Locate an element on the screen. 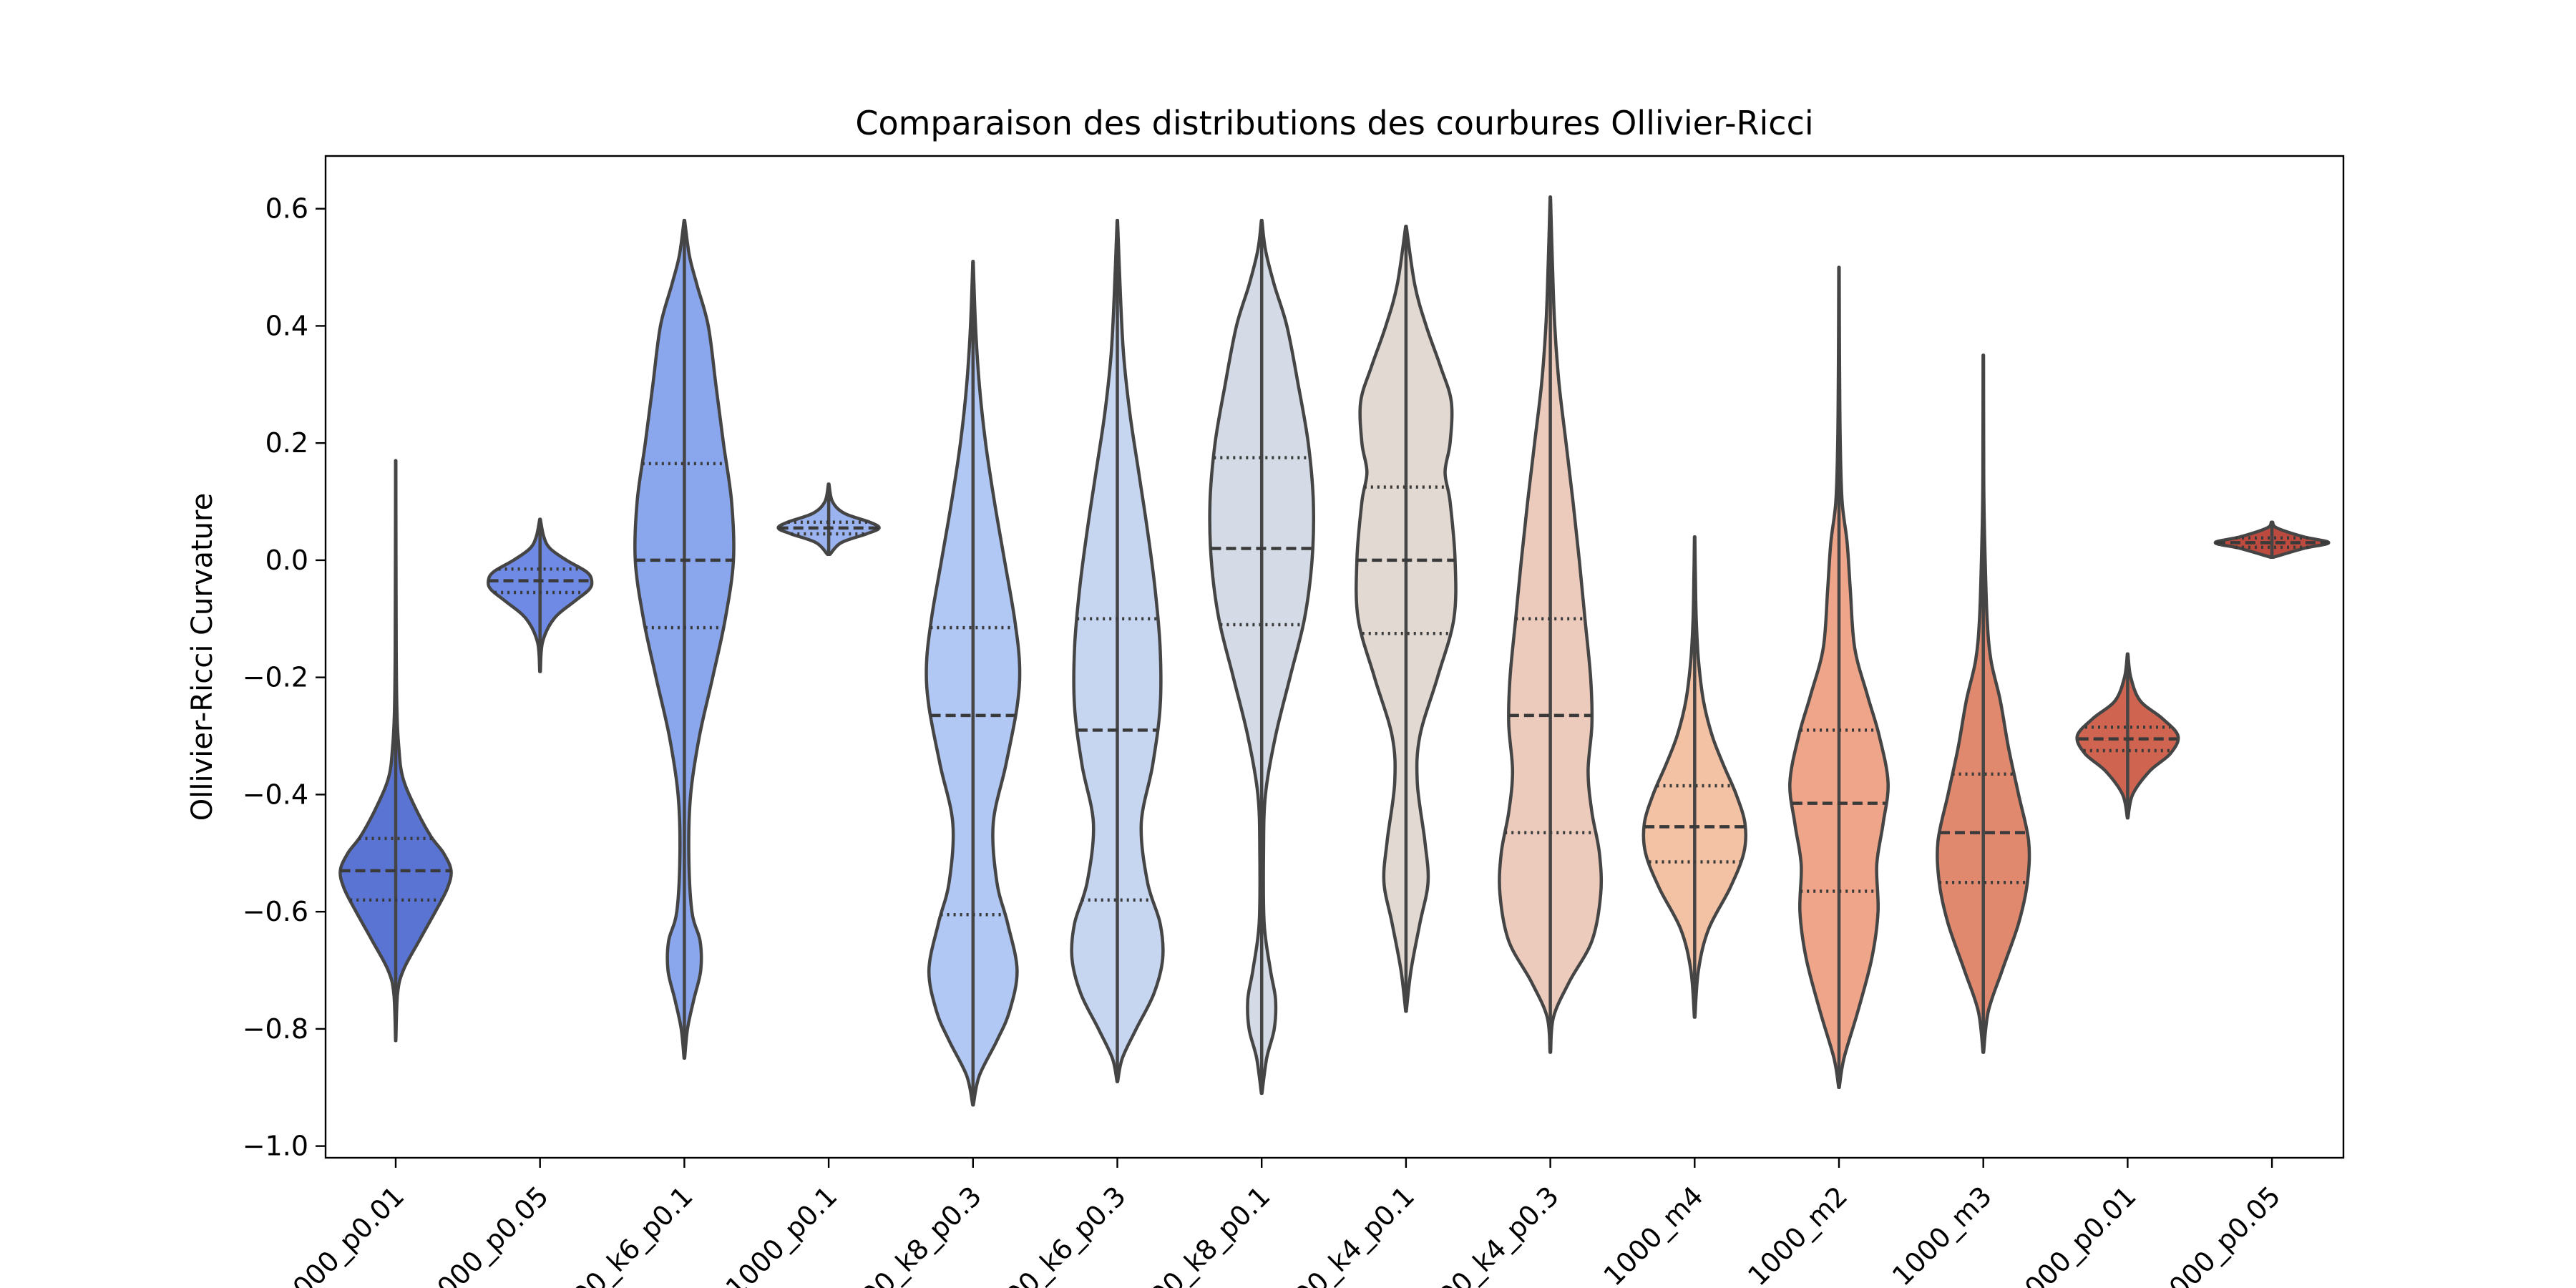  x-tick-label: e_1000_m2 is located at coordinates (1786, 1234).